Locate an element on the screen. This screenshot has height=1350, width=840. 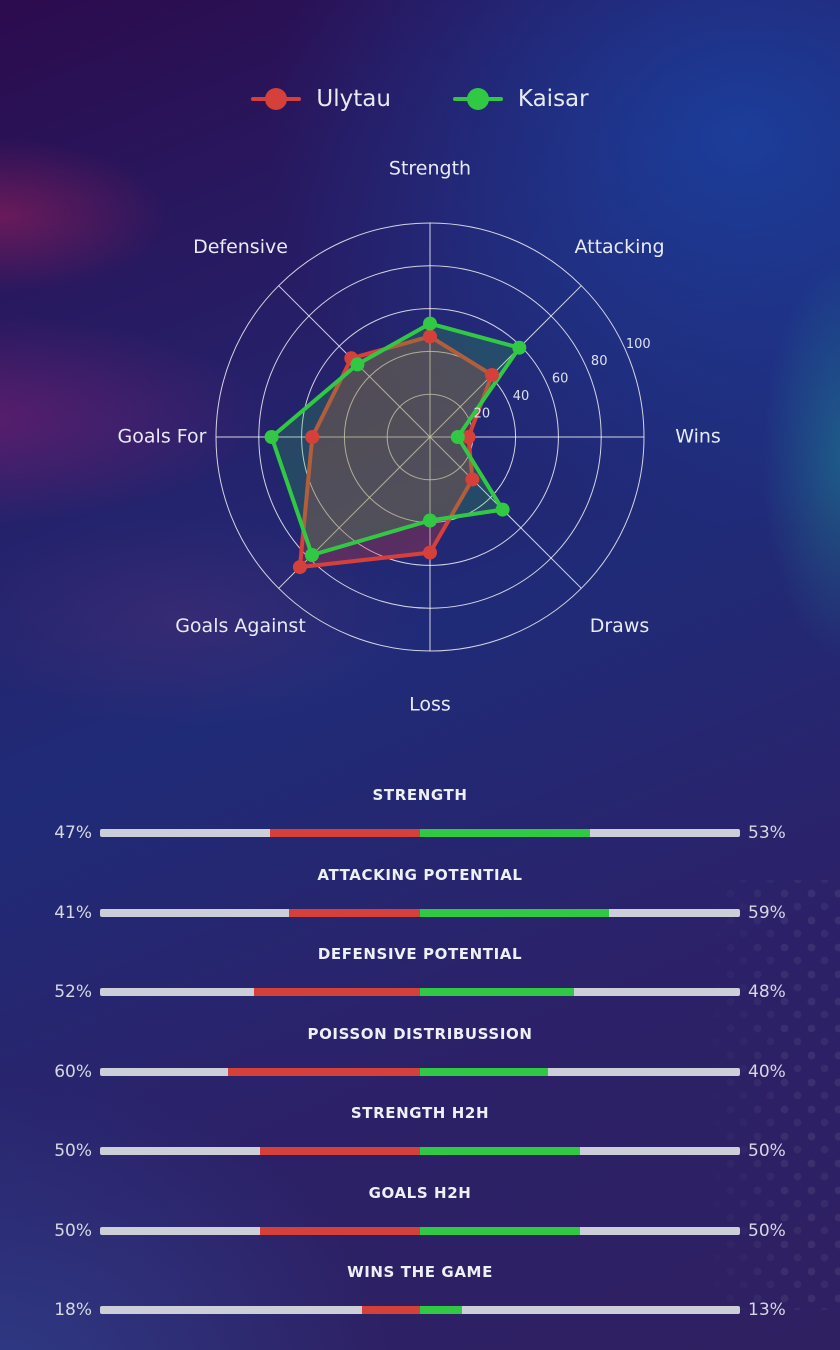
comparison-row: 18% 13% is located at coordinates (420, 1310).